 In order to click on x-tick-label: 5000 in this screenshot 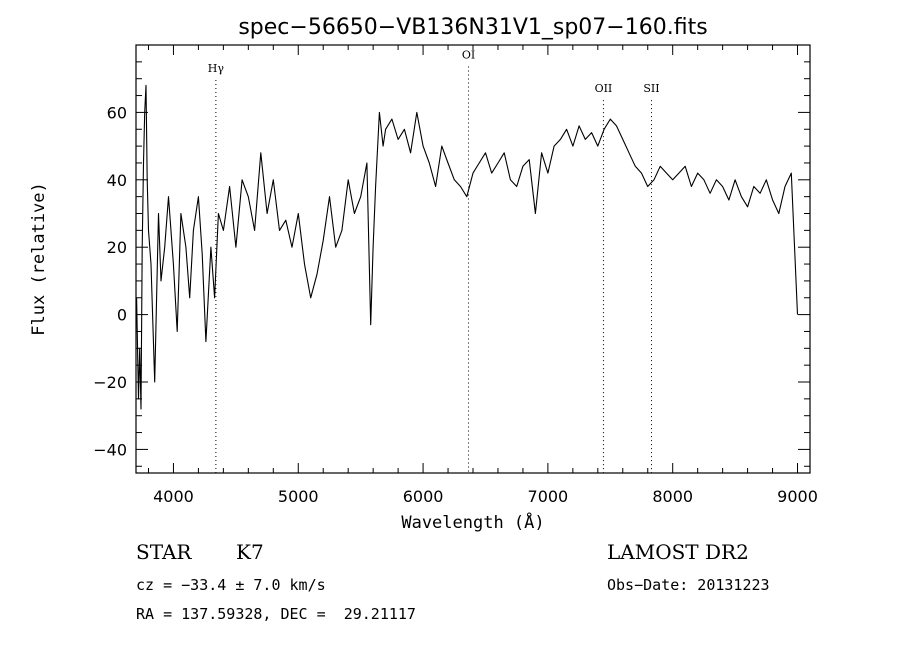, I will do `click(298, 496)`.